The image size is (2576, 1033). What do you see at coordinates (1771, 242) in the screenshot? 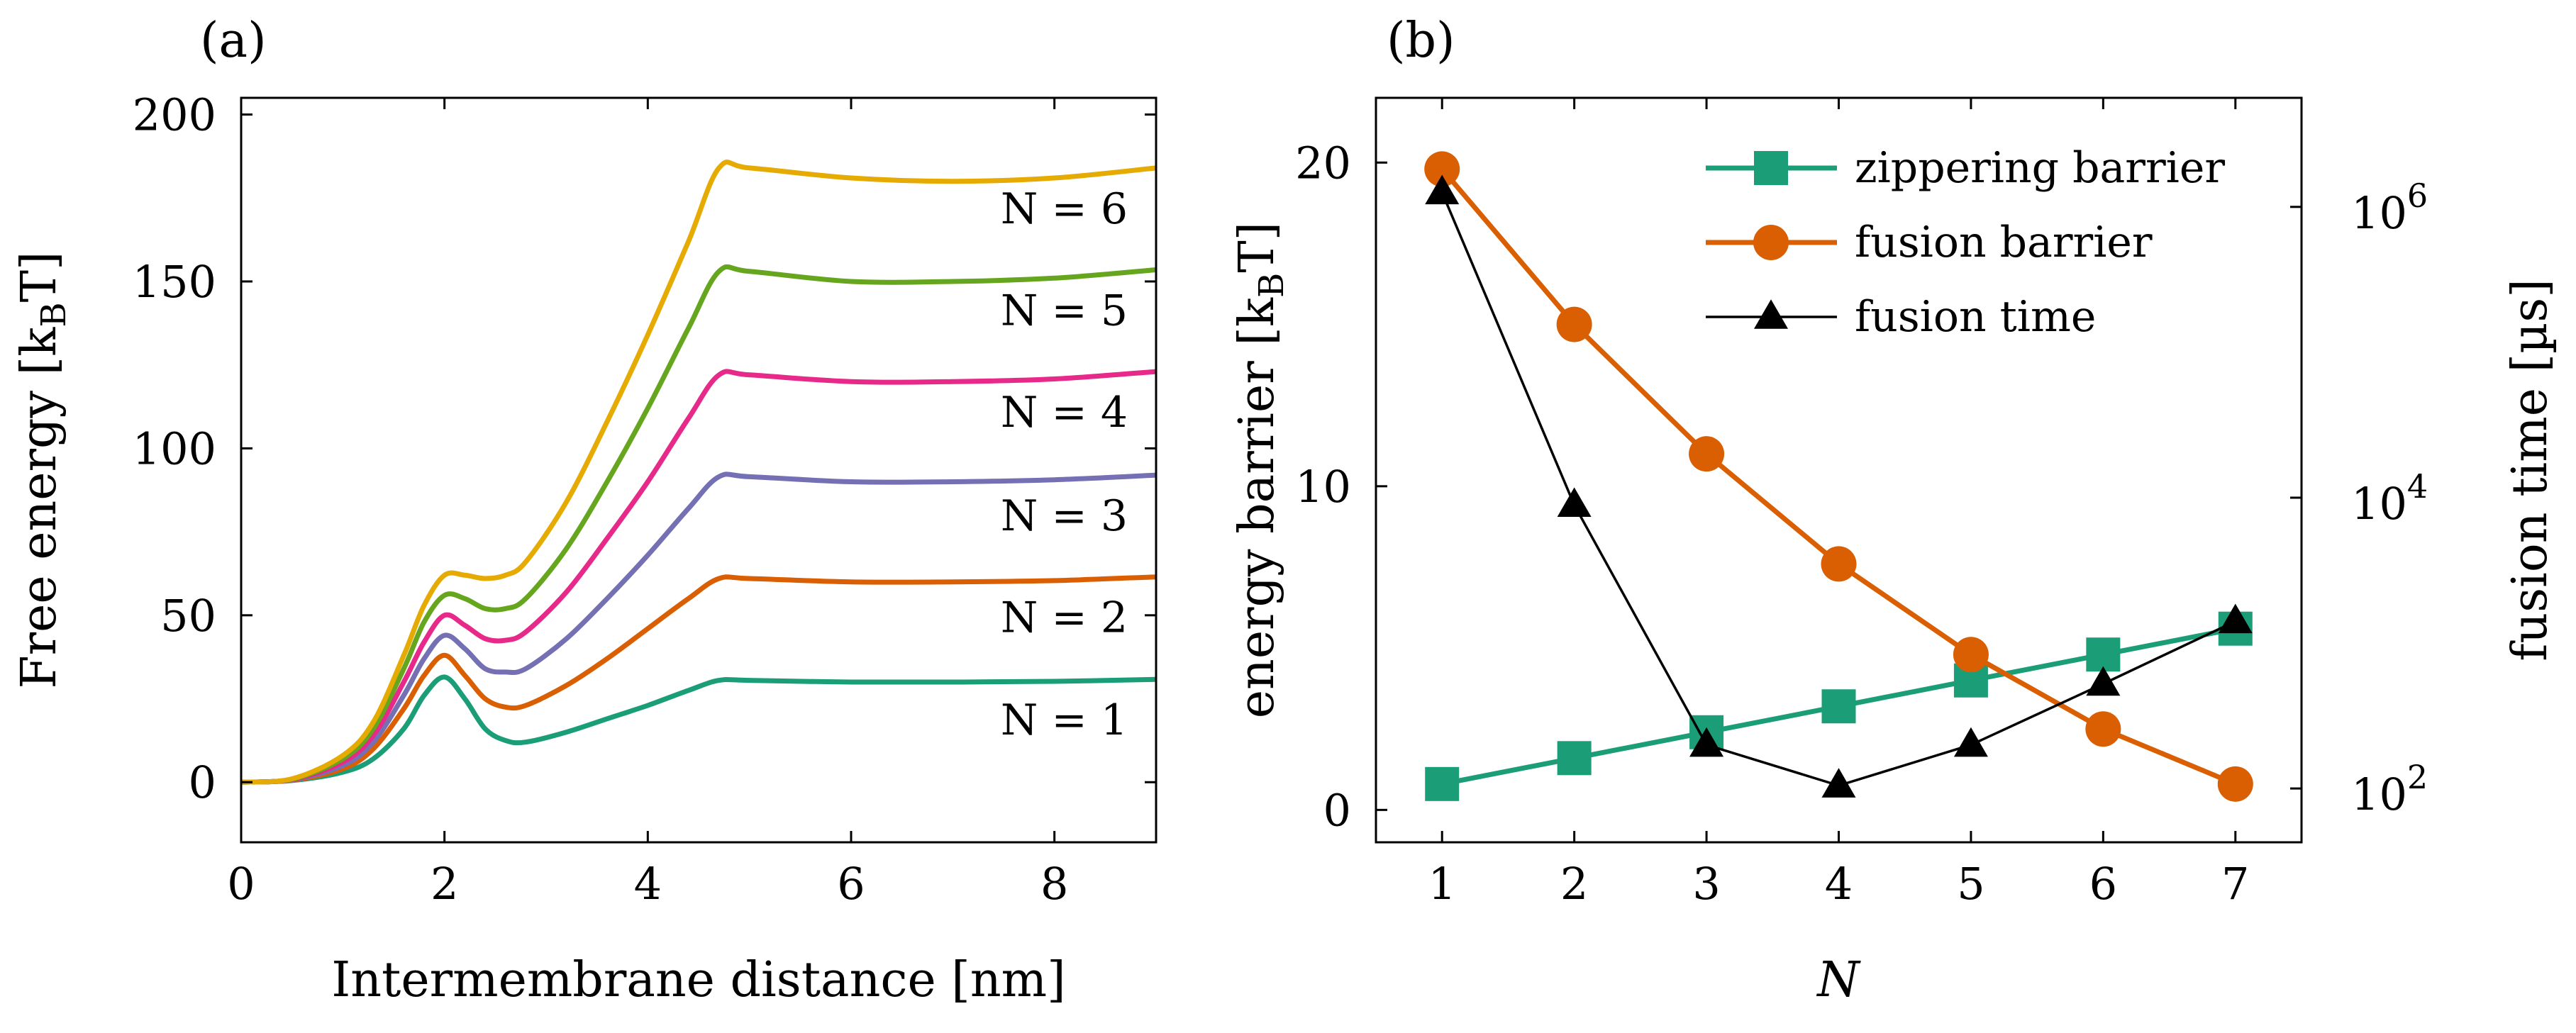
I see `legend-fusion-barrier-marker` at bounding box center [1771, 242].